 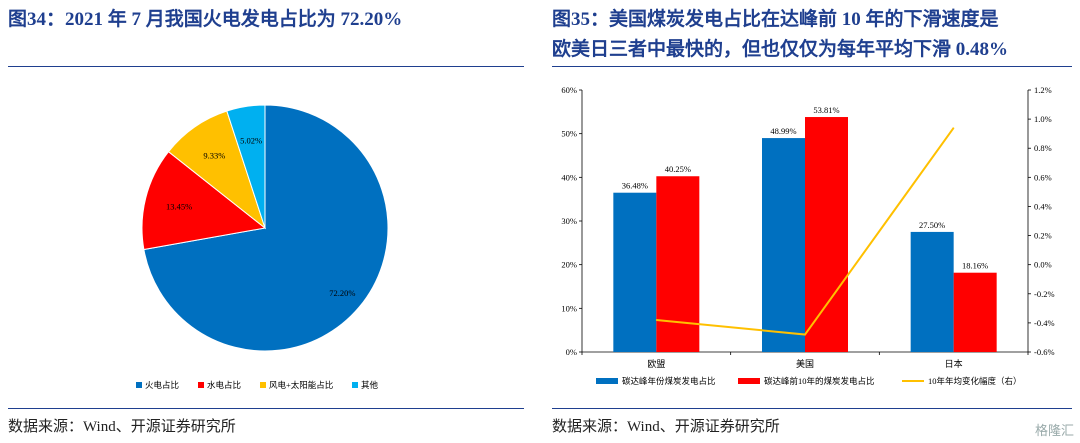 I want to click on bar-figure-title-line1: 图35：美国煤炭发电占比在达峰前 10 年的下滑速度是, so click(x=775, y=19).